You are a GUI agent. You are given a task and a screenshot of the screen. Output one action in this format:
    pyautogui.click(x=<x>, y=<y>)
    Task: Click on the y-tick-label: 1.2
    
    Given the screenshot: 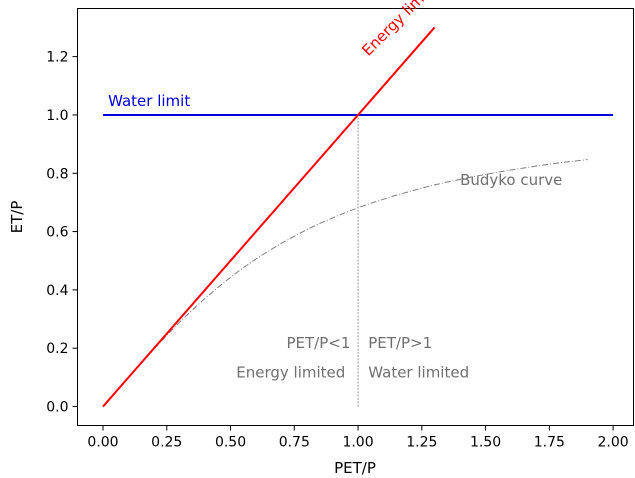 What is the action you would take?
    pyautogui.click(x=57, y=58)
    